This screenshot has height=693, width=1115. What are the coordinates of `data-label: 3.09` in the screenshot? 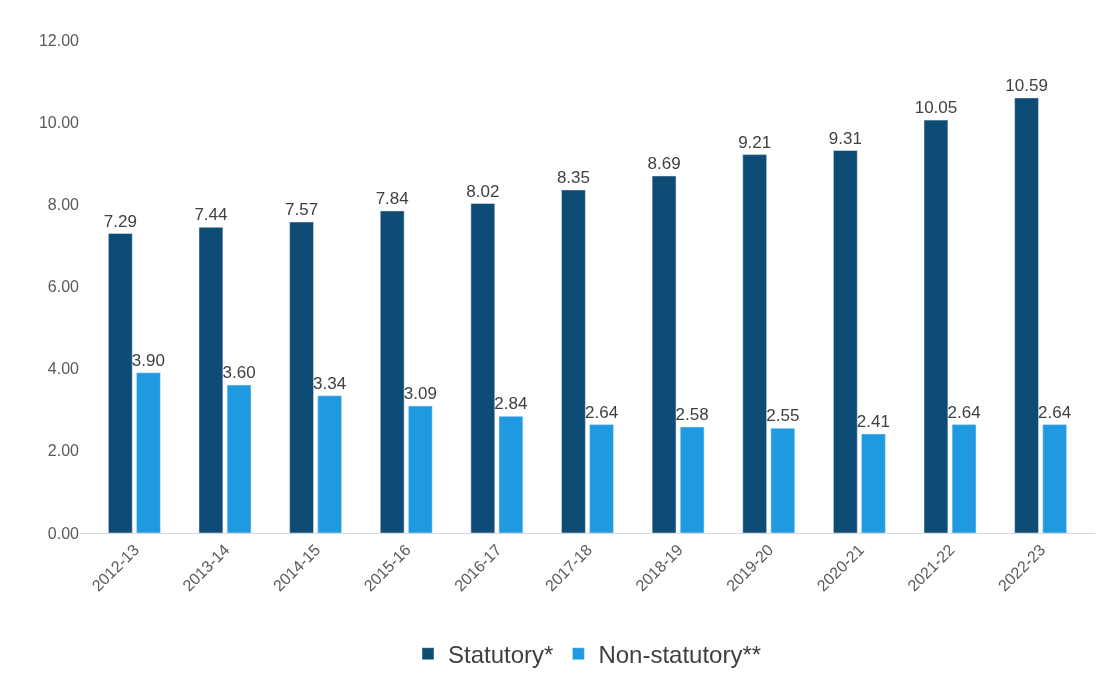 It's located at (420, 394).